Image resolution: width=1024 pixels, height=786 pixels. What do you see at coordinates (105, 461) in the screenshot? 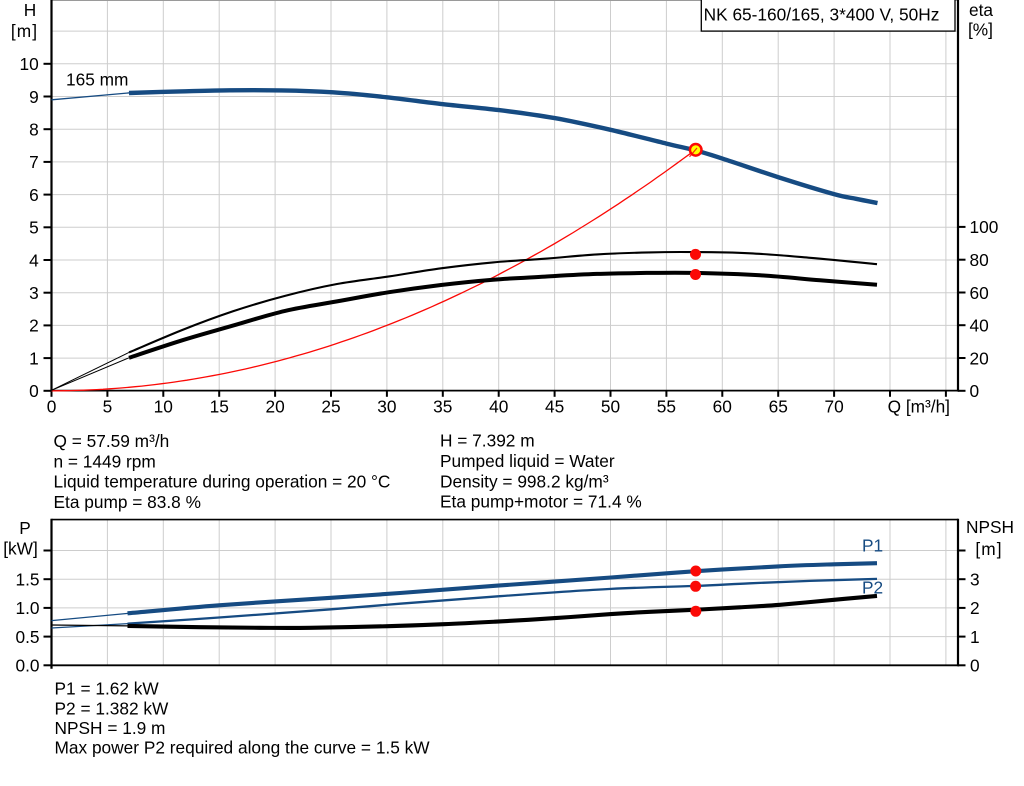
I see `svg-text: n = 1449 rpm` at bounding box center [105, 461].